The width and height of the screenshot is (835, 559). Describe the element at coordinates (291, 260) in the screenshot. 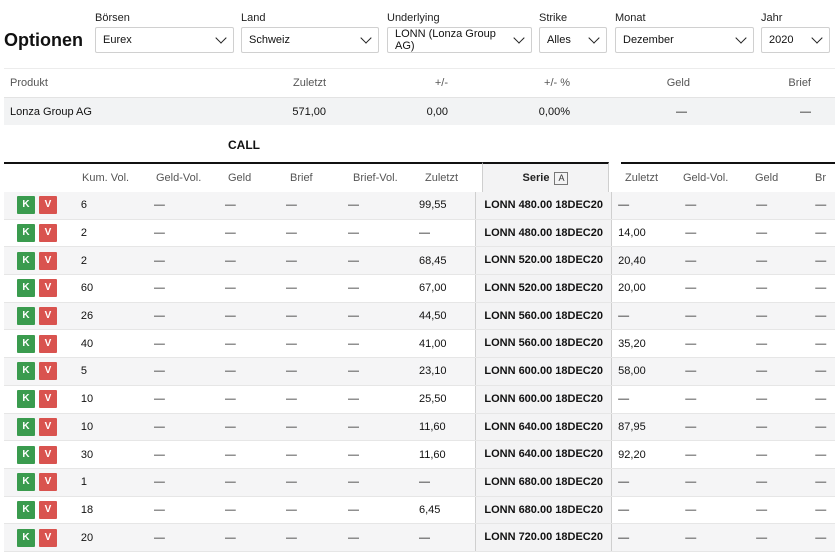

I see `call-brief: —` at that location.